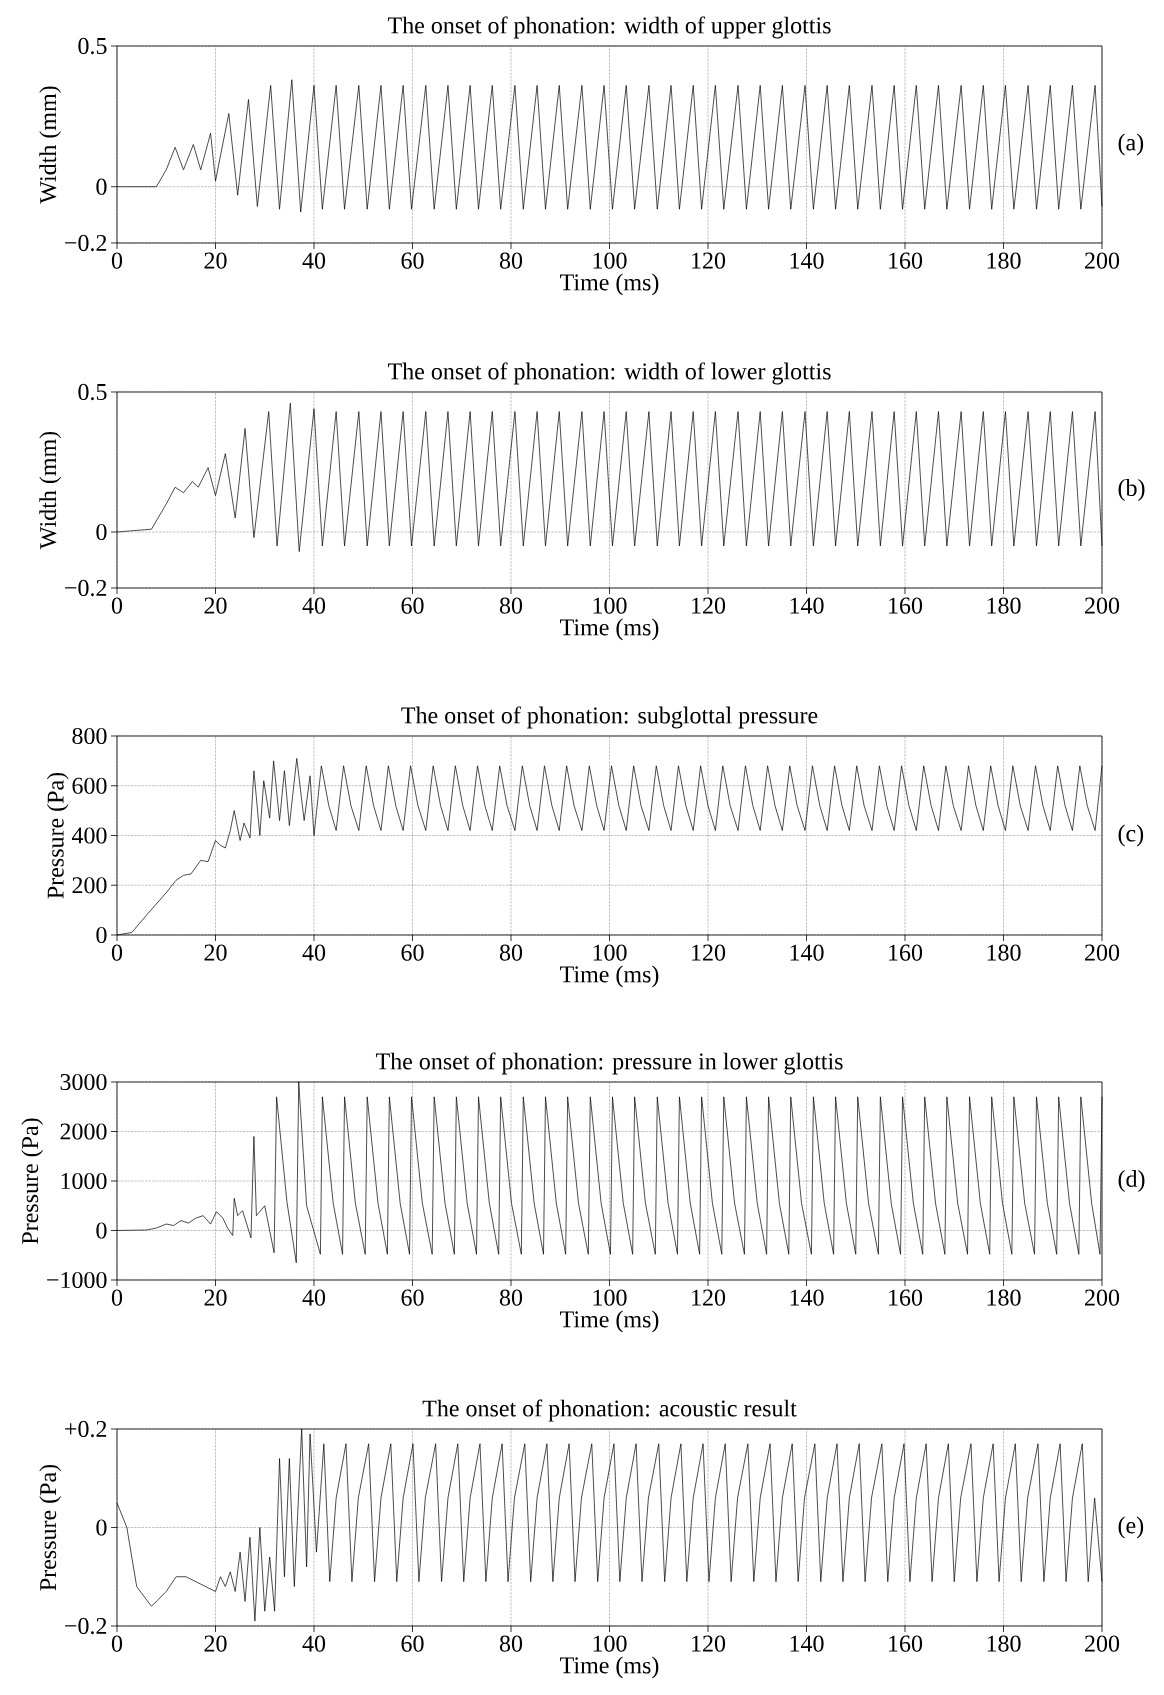 The image size is (1164, 1695). Describe the element at coordinates (1131, 1181) in the screenshot. I see `text: (d)` at that location.